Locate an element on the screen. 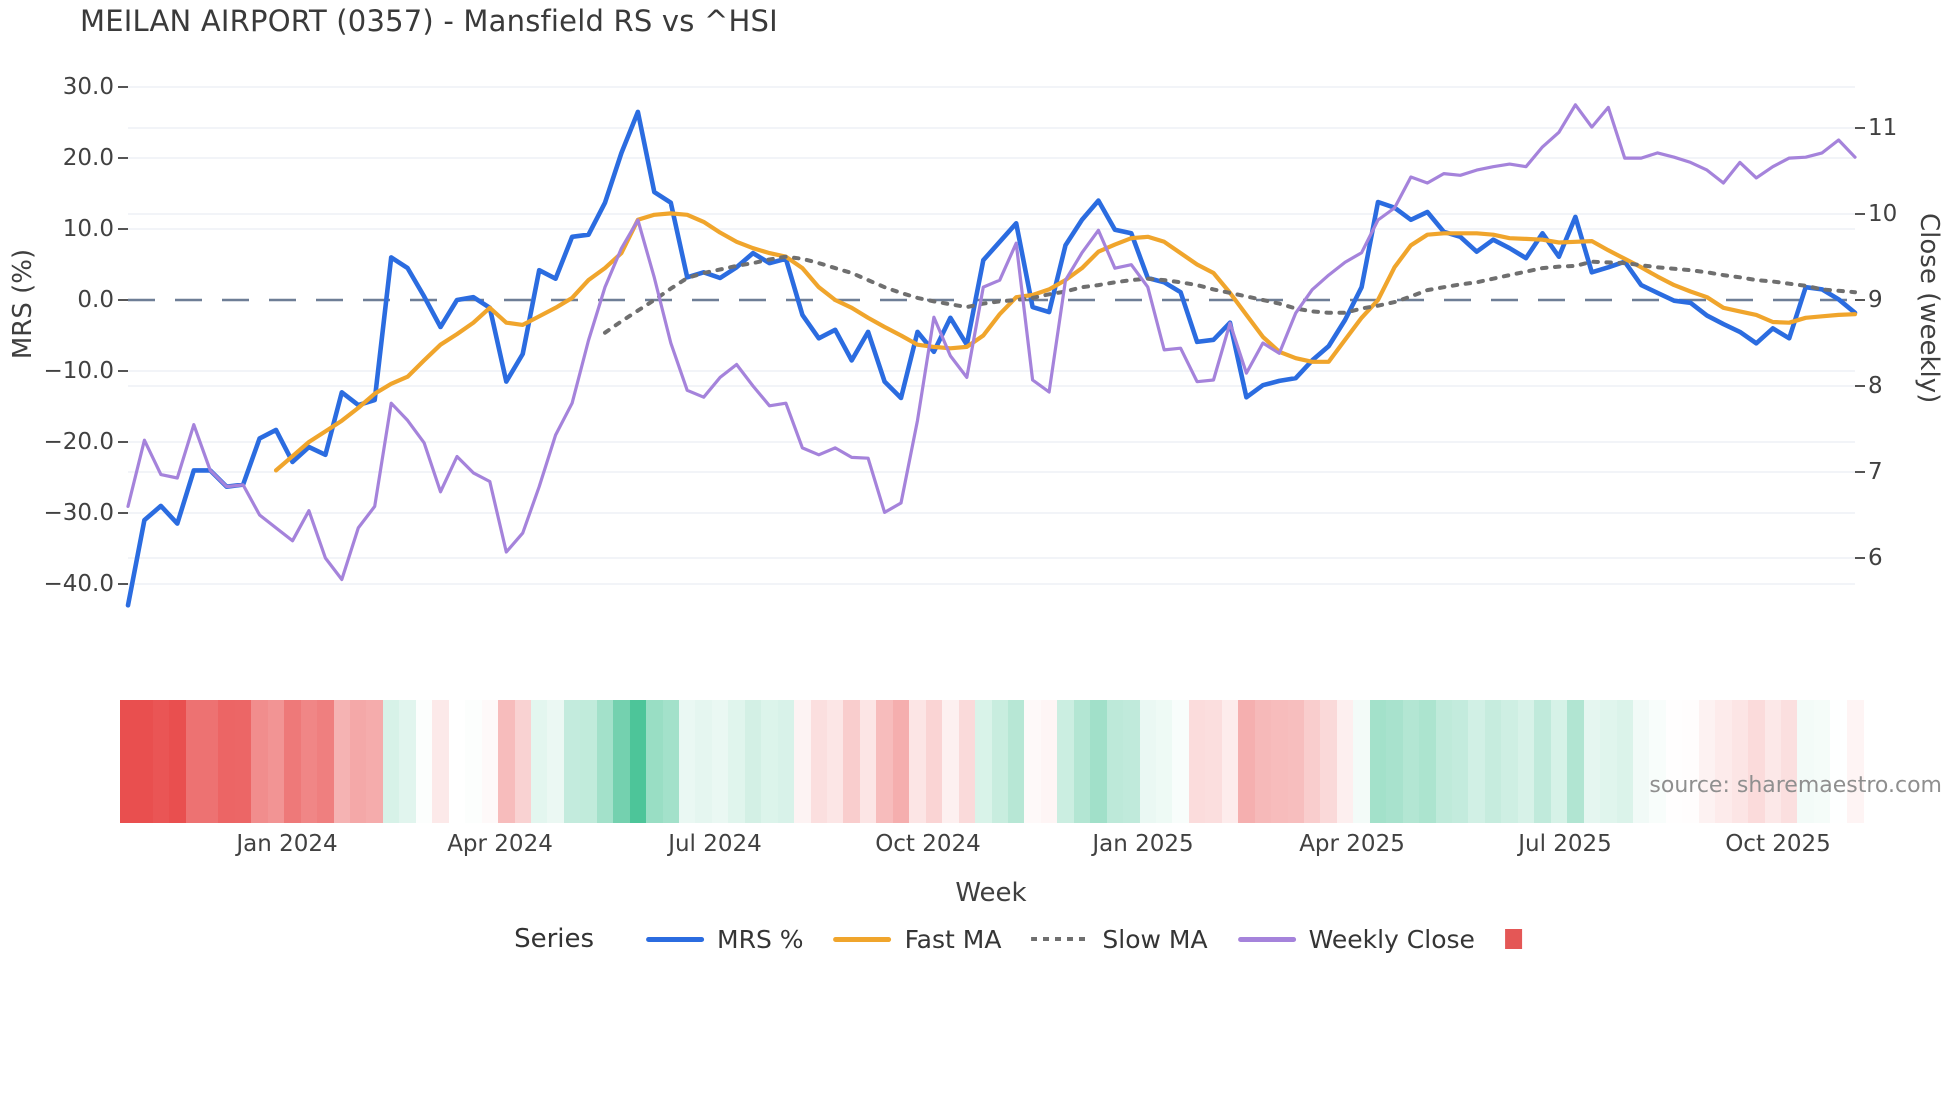  legend-item-weekly-close: Weekly Close is located at coordinates (1356, 939).